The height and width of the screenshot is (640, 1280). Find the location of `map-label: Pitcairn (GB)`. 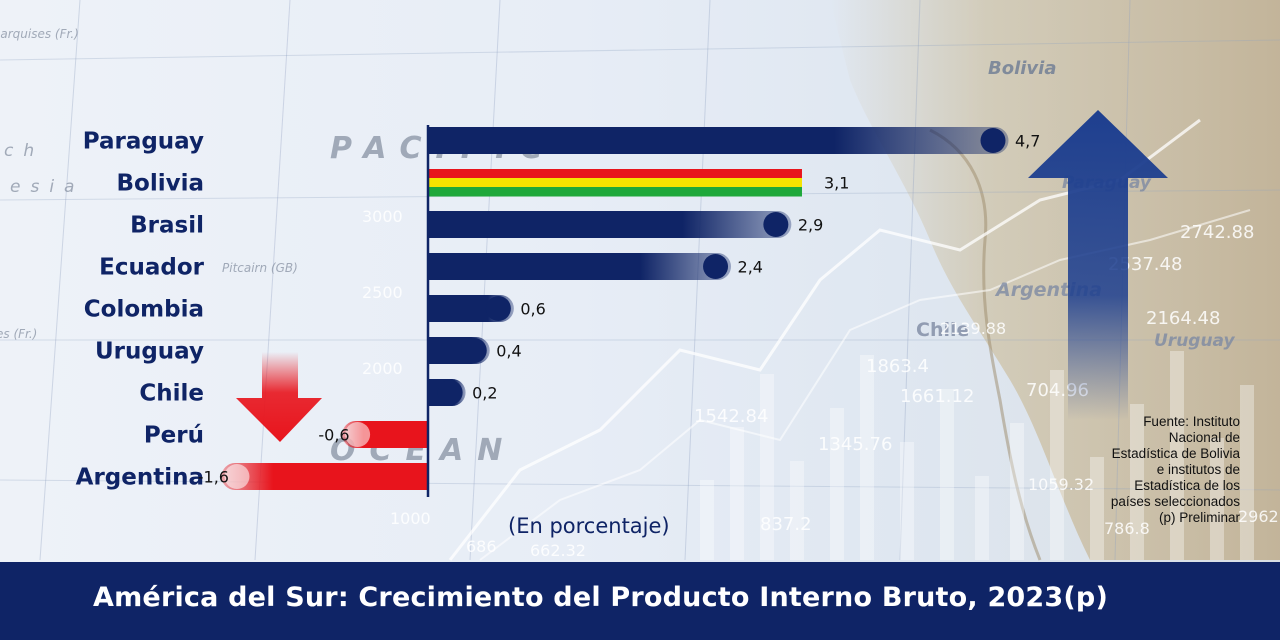

map-label: Pitcairn (GB) is located at coordinates (260, 268).